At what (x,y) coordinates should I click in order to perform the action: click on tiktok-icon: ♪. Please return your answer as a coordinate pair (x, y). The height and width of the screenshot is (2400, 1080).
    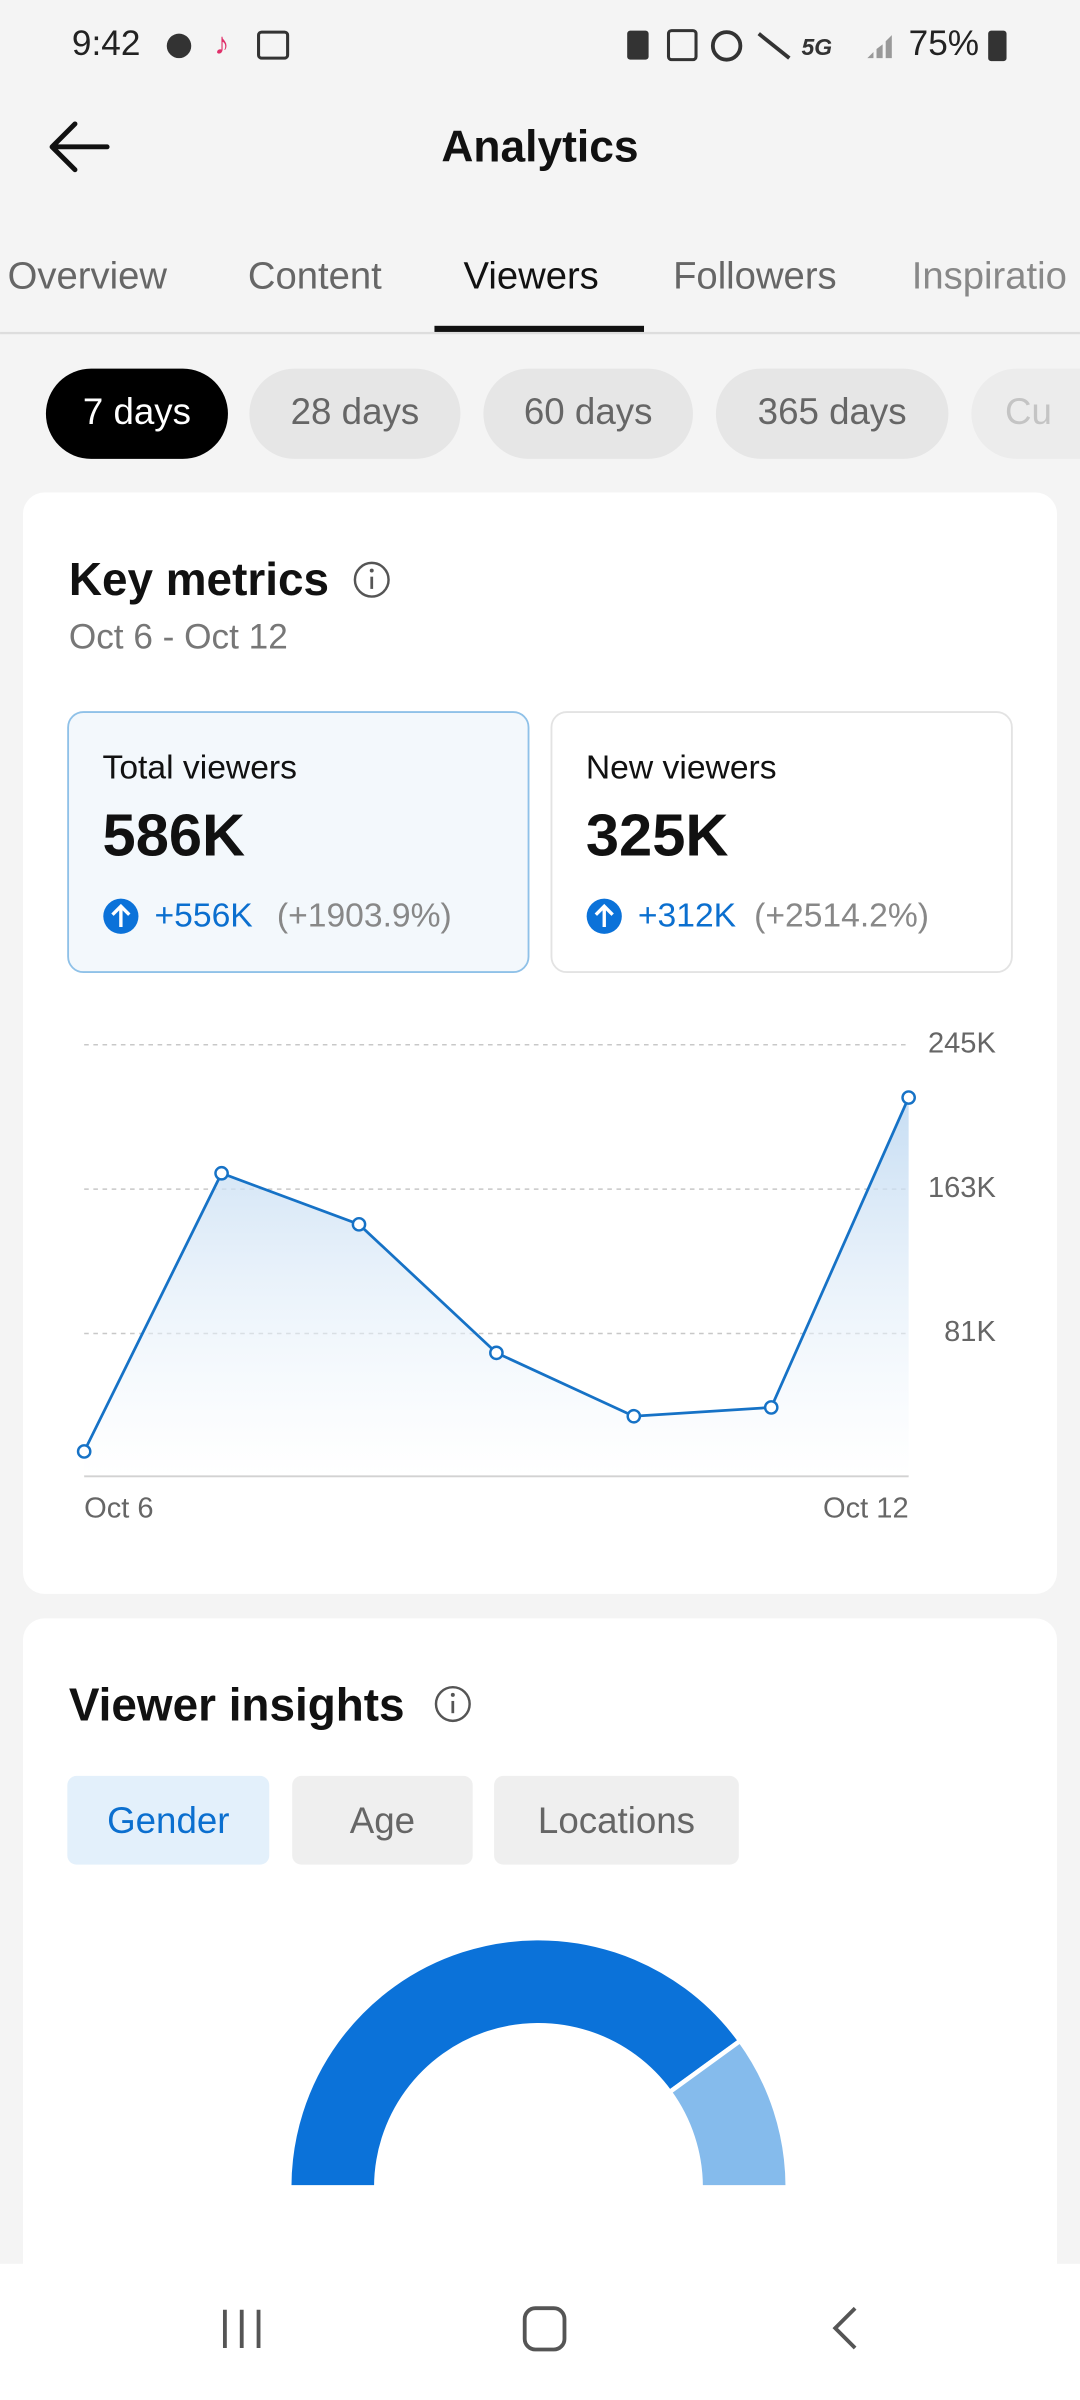
    Looking at the image, I should click on (221, 44).